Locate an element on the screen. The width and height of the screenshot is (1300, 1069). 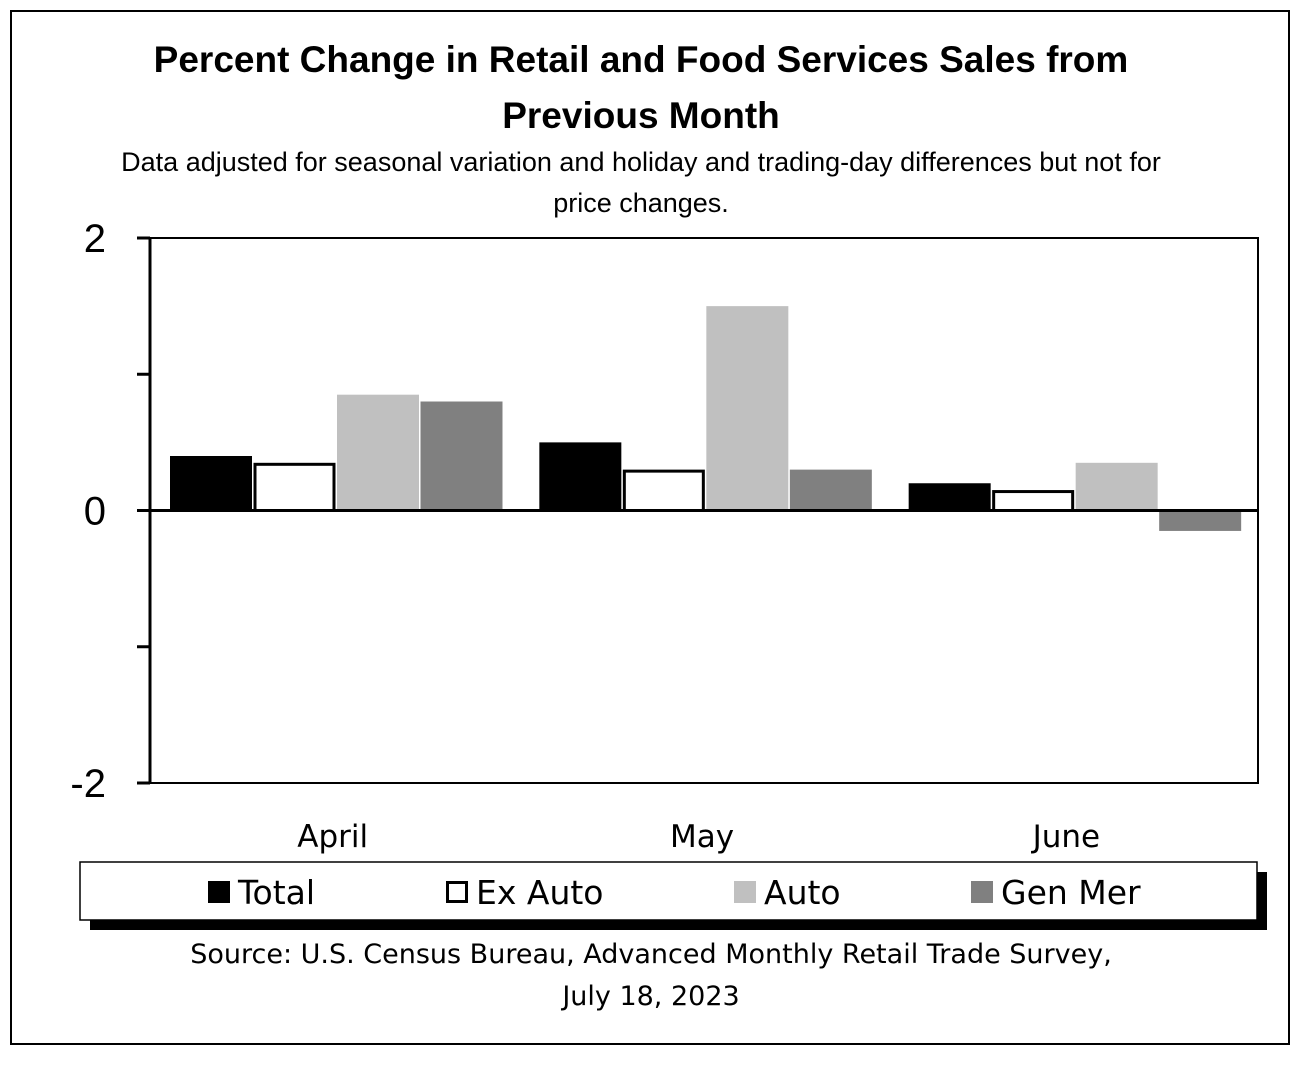
legend-label: Total is located at coordinates (276, 892).